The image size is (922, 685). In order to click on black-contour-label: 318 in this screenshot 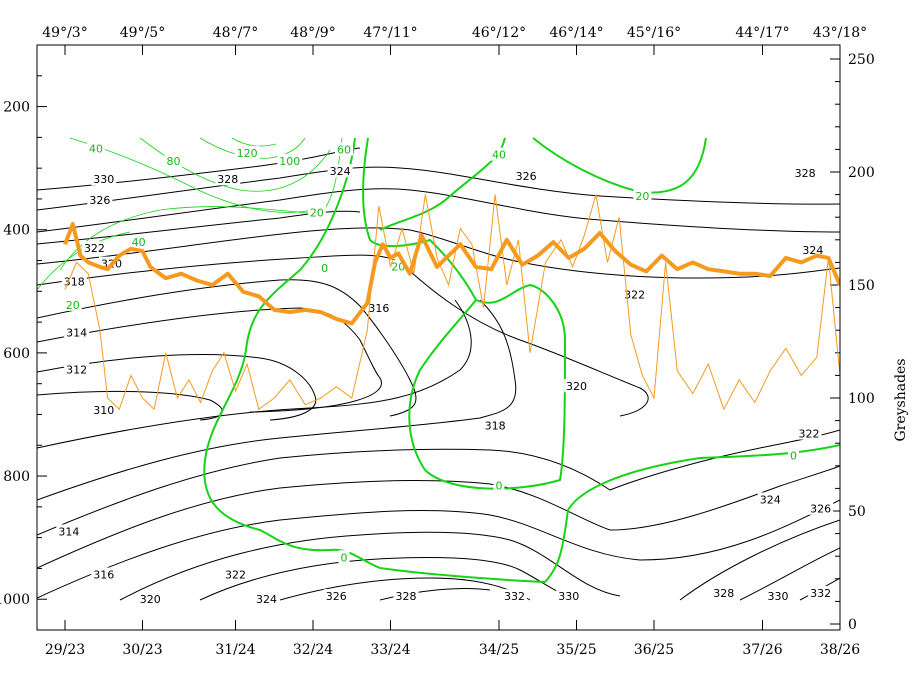, I will do `click(495, 426)`.